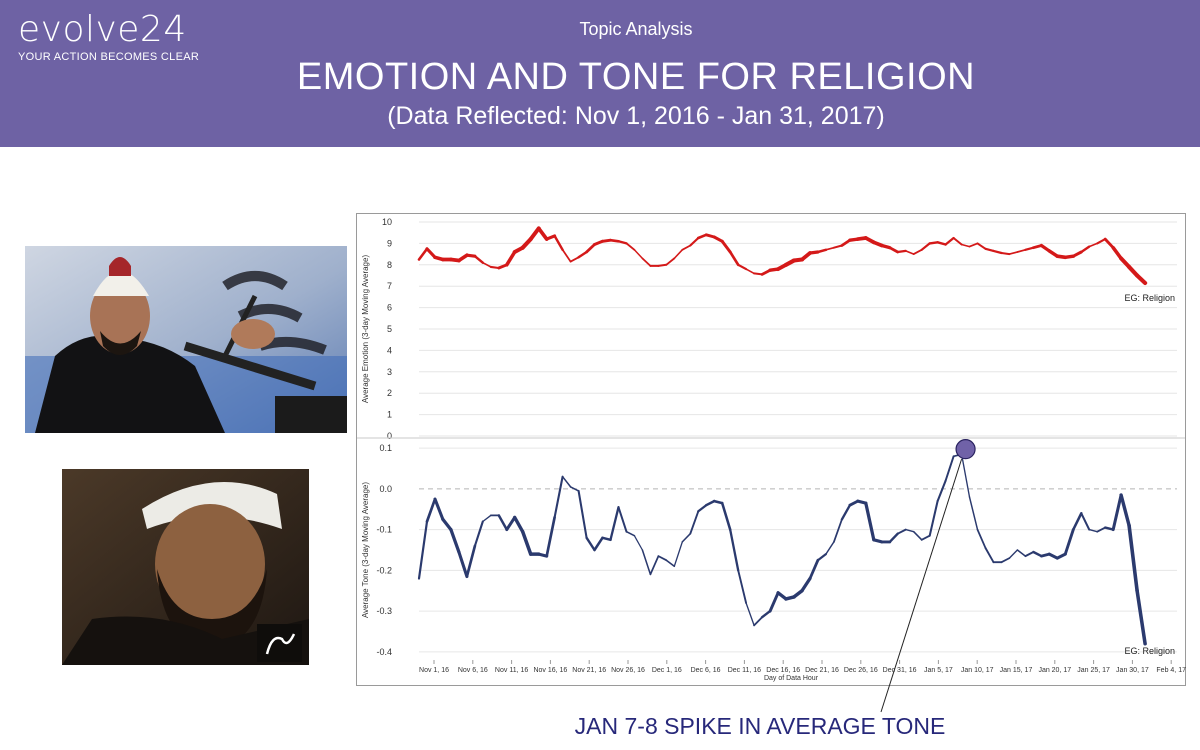 This screenshot has height=750, width=1200. I want to click on emotion-y-tick-label: 8, so click(389, 265).